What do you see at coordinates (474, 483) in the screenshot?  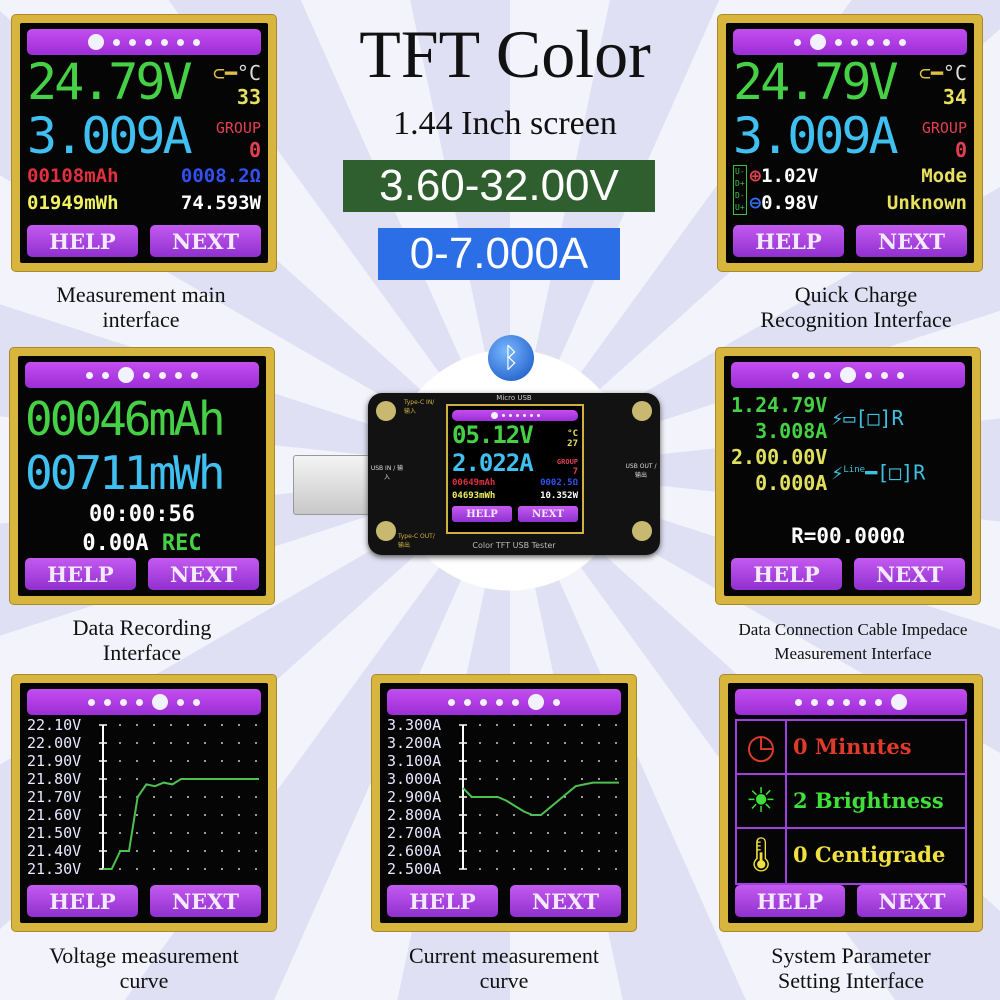 I see `capacity-mah: 00649mAh` at bounding box center [474, 483].